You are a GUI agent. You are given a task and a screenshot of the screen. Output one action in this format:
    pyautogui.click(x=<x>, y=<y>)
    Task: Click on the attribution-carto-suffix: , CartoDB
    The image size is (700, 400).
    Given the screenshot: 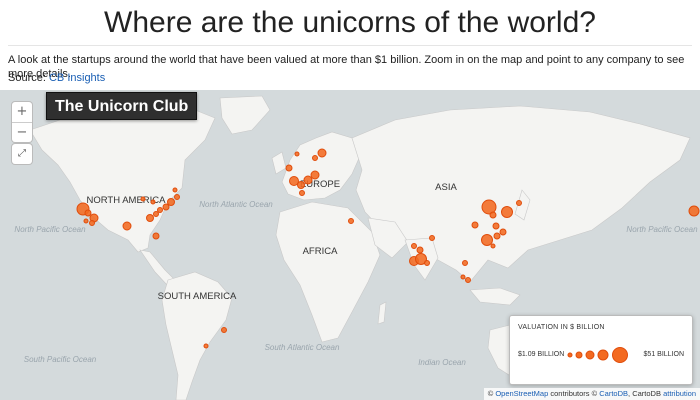 What is the action you would take?
    pyautogui.click(x=644, y=393)
    